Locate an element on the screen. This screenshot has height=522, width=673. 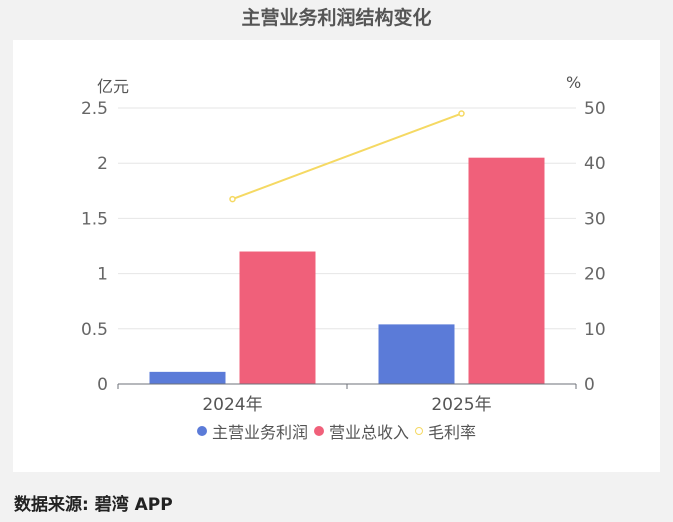
legend-item-revenue: 营业总收入 is located at coordinates (361, 431).